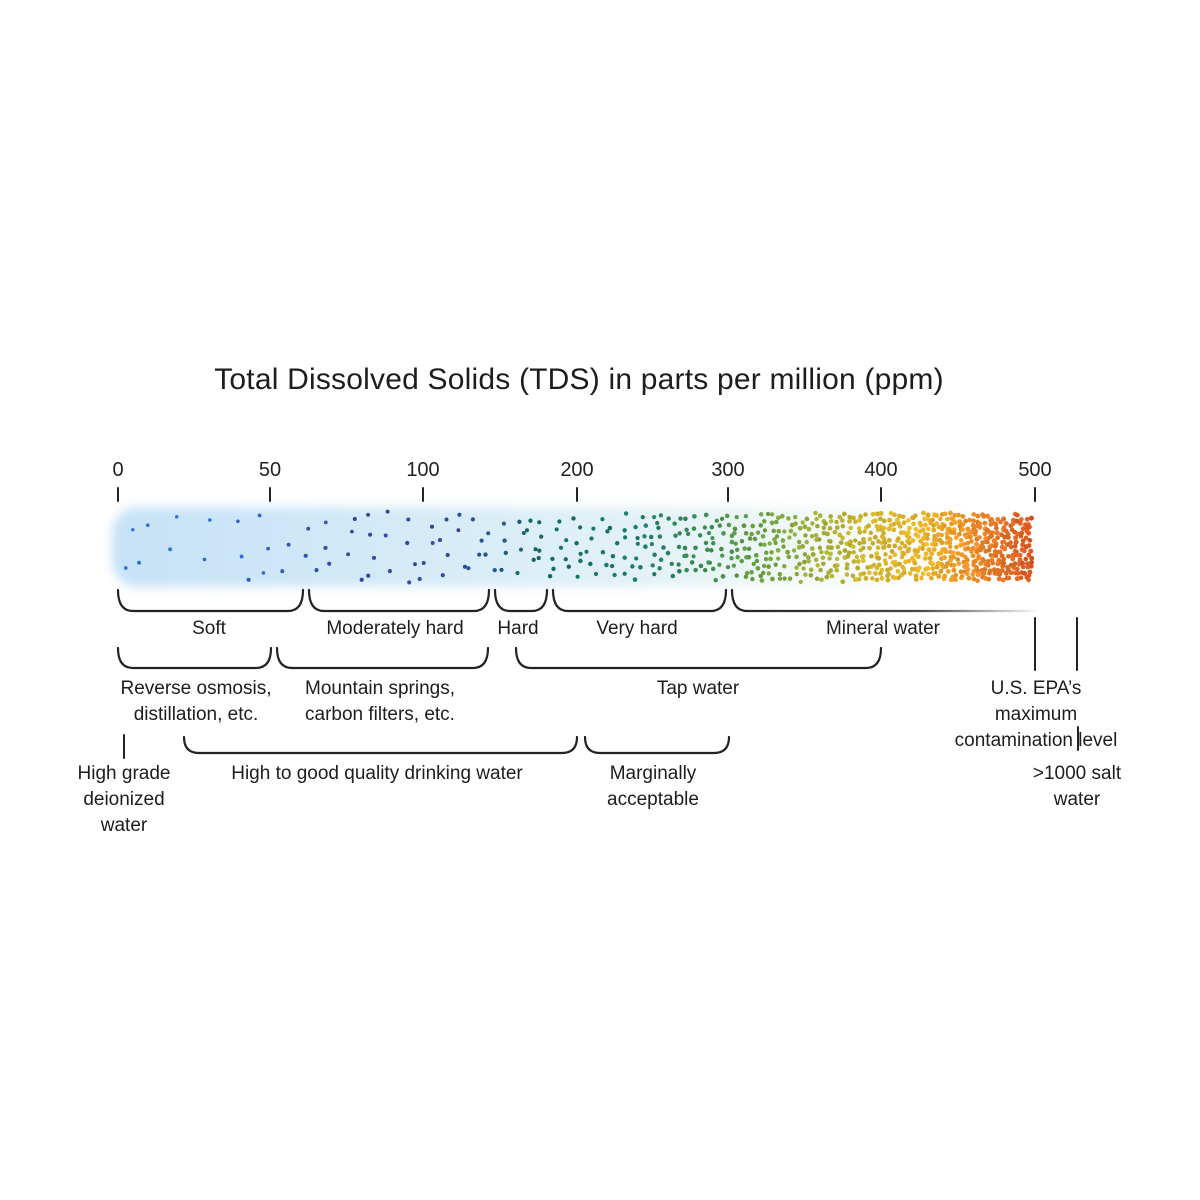  I want to click on axis-tick-label-500: 500, so click(1035, 470).